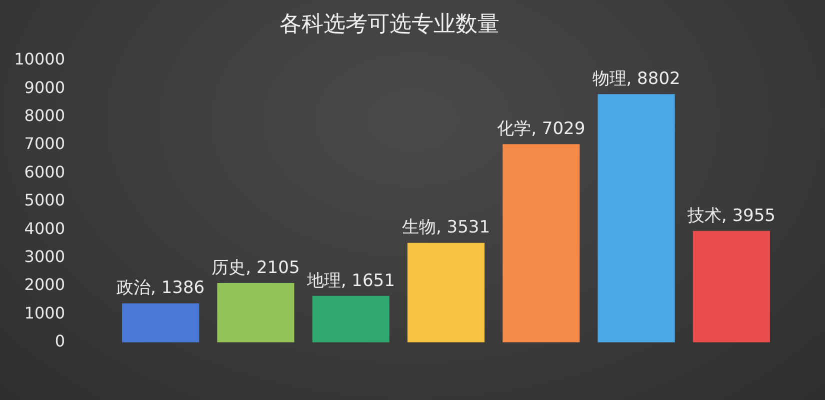  What do you see at coordinates (541, 129) in the screenshot?
I see `data-label: 化学, 7029` at bounding box center [541, 129].